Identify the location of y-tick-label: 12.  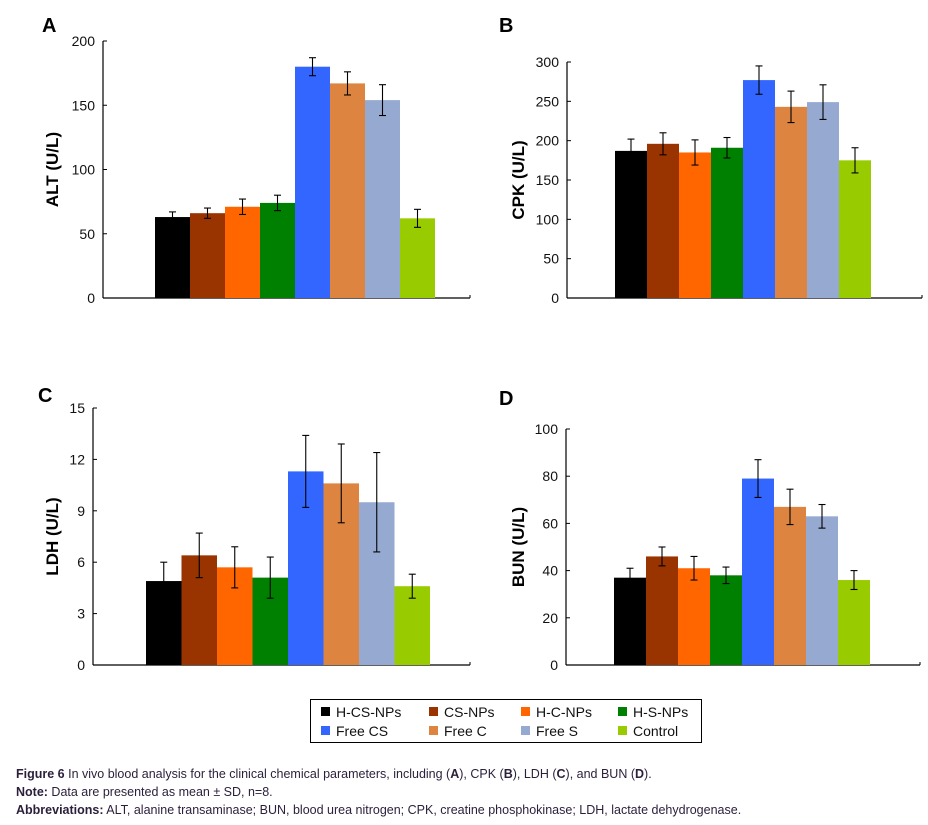
(77, 459).